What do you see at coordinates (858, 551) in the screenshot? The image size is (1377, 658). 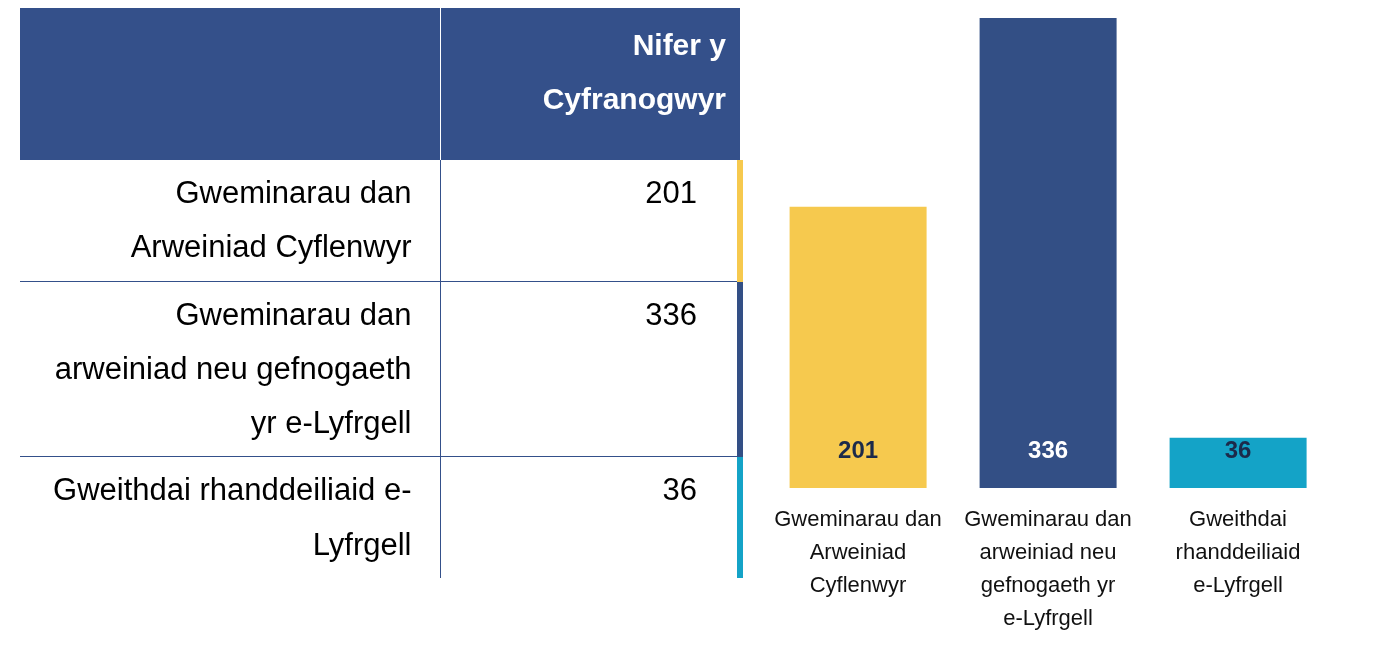 I see `x-tick-label: Gweminarau dan Arweiniad Cyflenwyr` at bounding box center [858, 551].